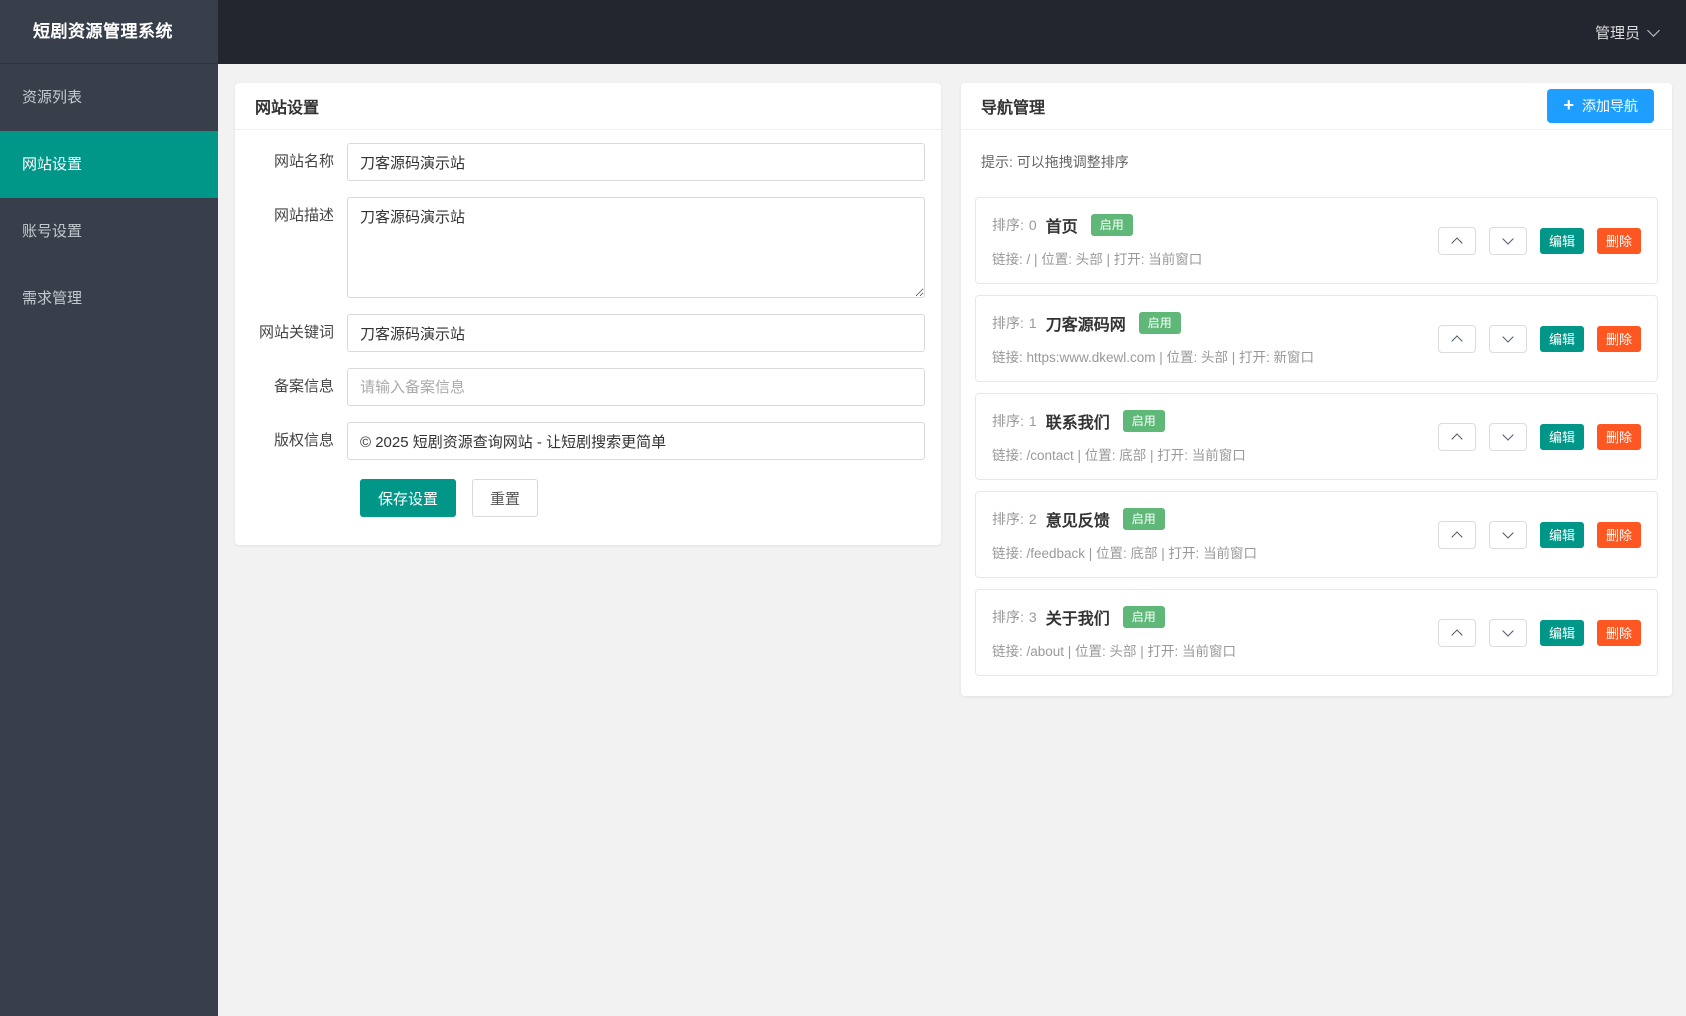 This screenshot has height=1016, width=1686. I want to click on site-name-input, so click(636, 162).